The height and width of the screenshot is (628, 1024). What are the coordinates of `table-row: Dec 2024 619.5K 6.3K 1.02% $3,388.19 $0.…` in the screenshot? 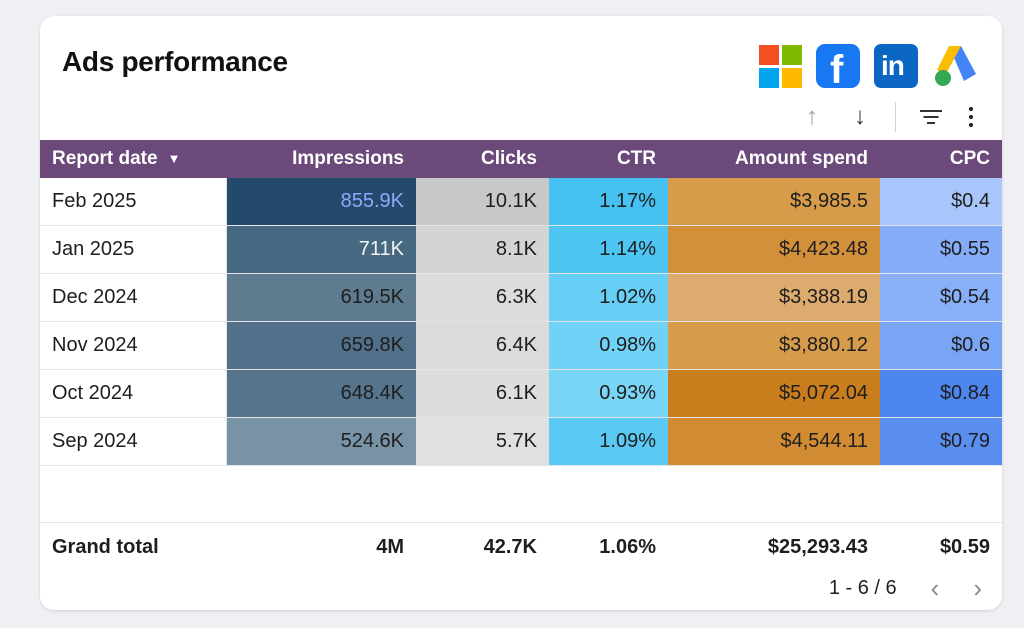 It's located at (521, 297).